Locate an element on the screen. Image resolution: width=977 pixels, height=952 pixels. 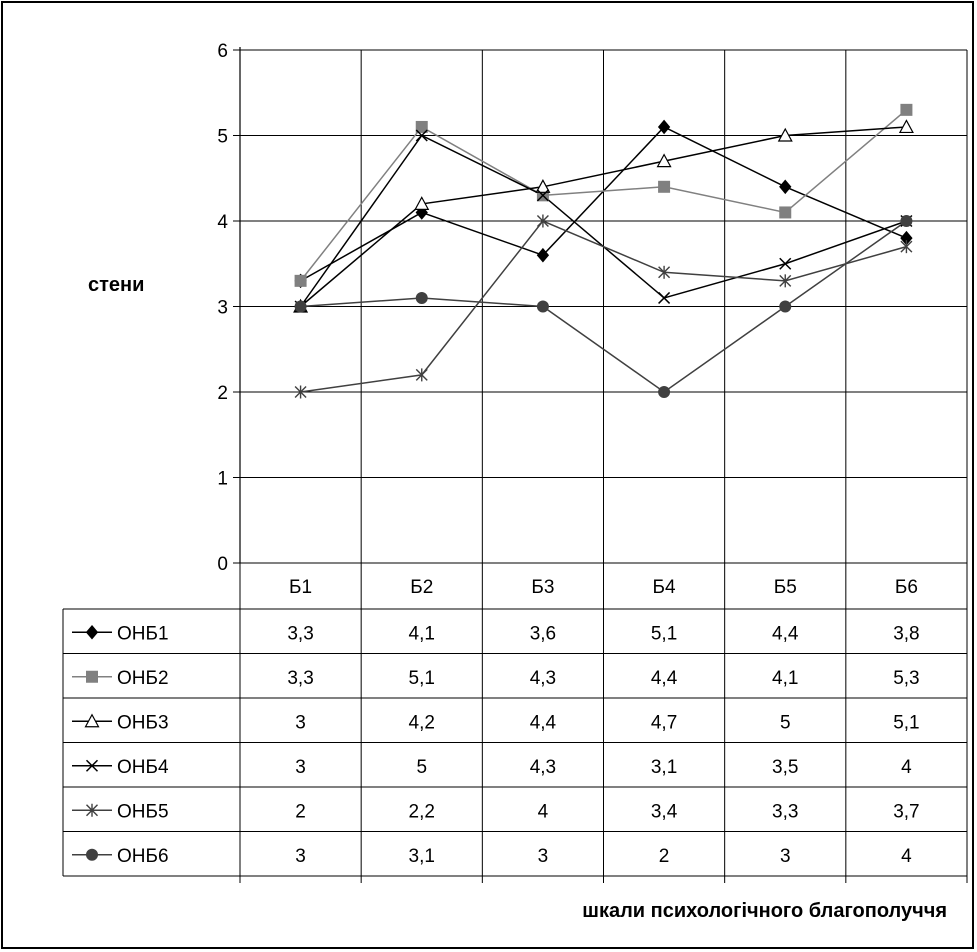
data-label: 4,7 is located at coordinates (664, 722).